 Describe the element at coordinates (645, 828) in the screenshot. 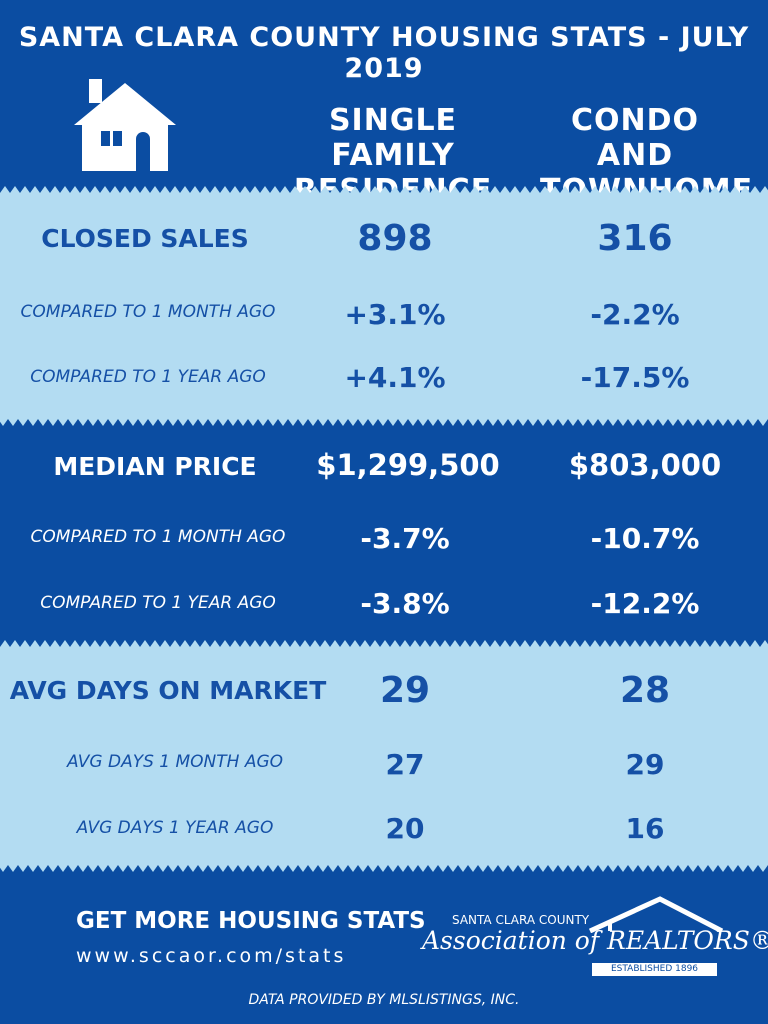

I see `avg-days-year-condo: 16` at that location.